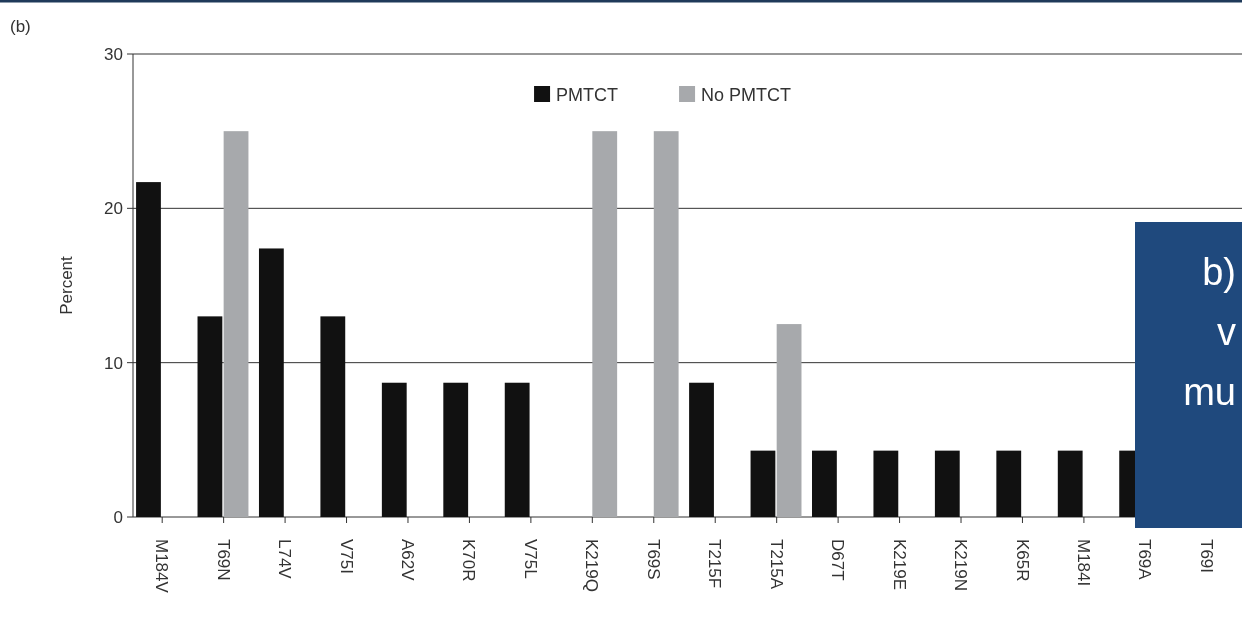  What do you see at coordinates (587, 95) in the screenshot?
I see `legend-label: PMTCT` at bounding box center [587, 95].